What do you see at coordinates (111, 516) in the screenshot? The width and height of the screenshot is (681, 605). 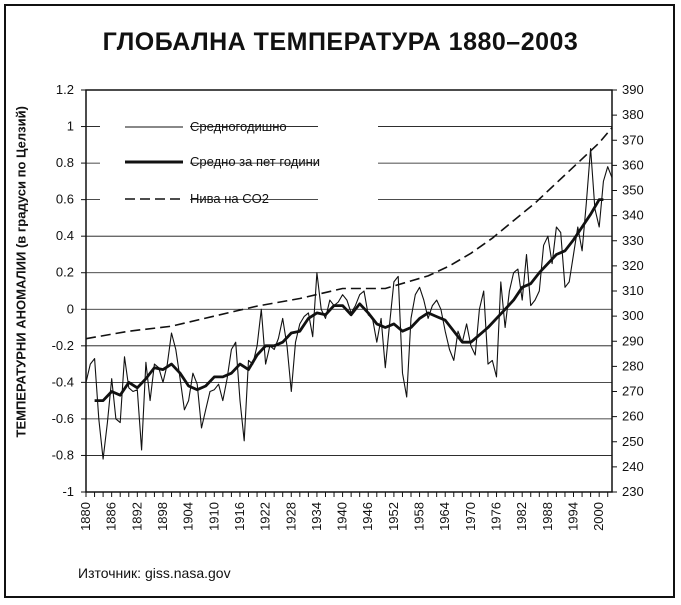 I see `x-tick-label: 1886` at bounding box center [111, 516].